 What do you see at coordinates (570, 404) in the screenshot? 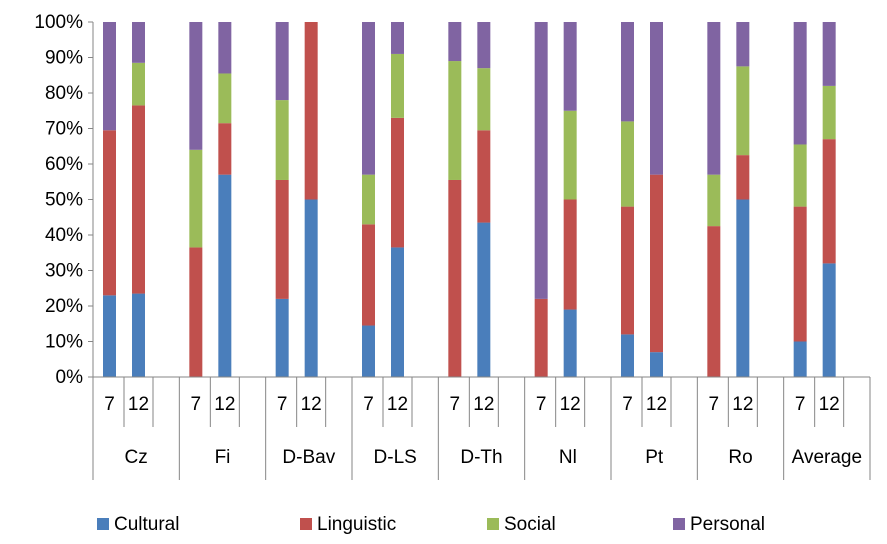
I see `grade-label-nl-12: 12` at bounding box center [570, 404].